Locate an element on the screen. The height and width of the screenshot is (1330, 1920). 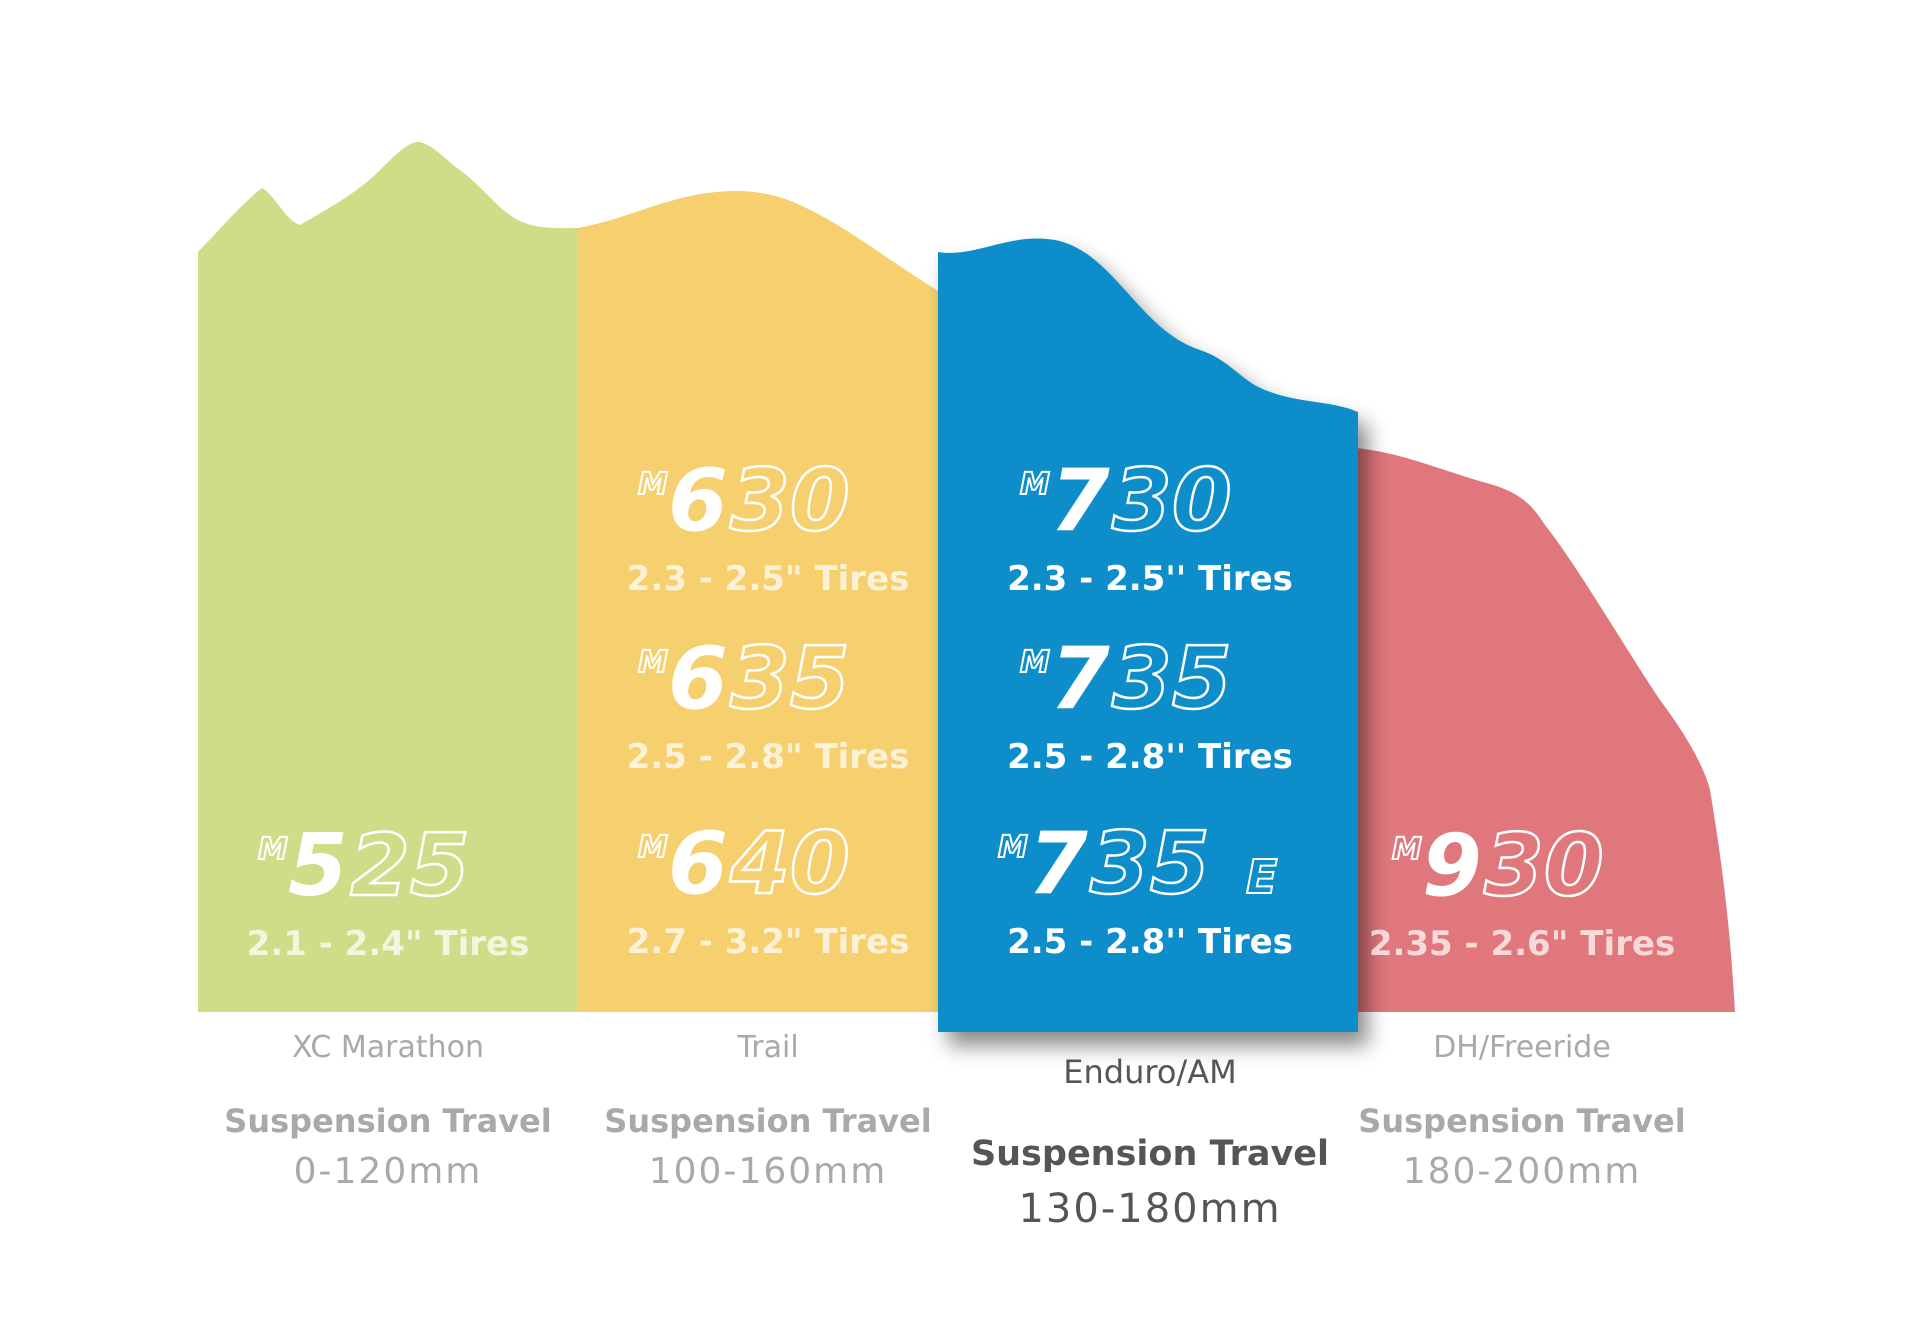
model-logo: M 7 30 is located at coordinates (1126, 501).